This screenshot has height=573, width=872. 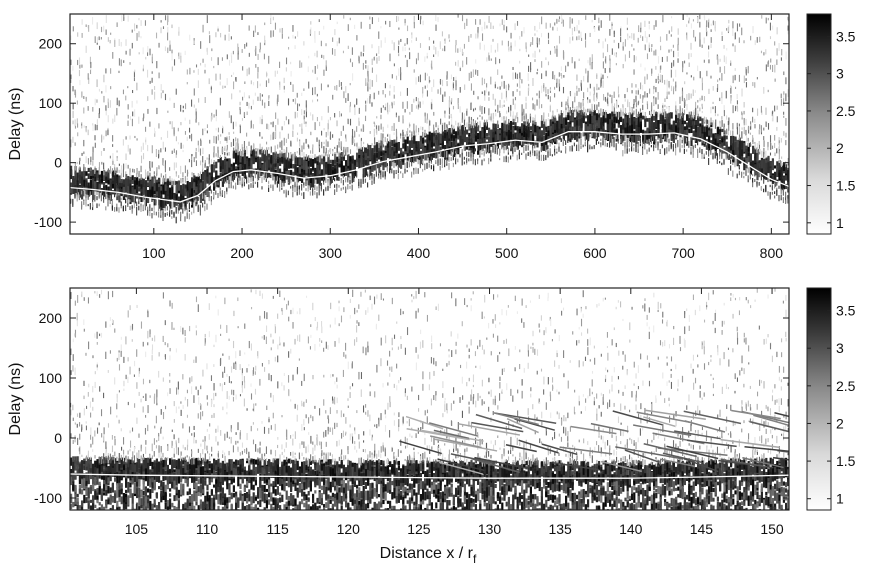 What do you see at coordinates (490, 529) in the screenshot?
I see `x-tick-label: 130` at bounding box center [490, 529].